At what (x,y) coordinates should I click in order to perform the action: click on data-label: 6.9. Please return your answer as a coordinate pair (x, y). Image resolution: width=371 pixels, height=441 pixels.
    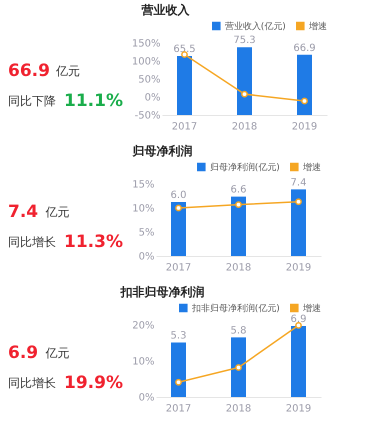
    Looking at the image, I should click on (298, 320).